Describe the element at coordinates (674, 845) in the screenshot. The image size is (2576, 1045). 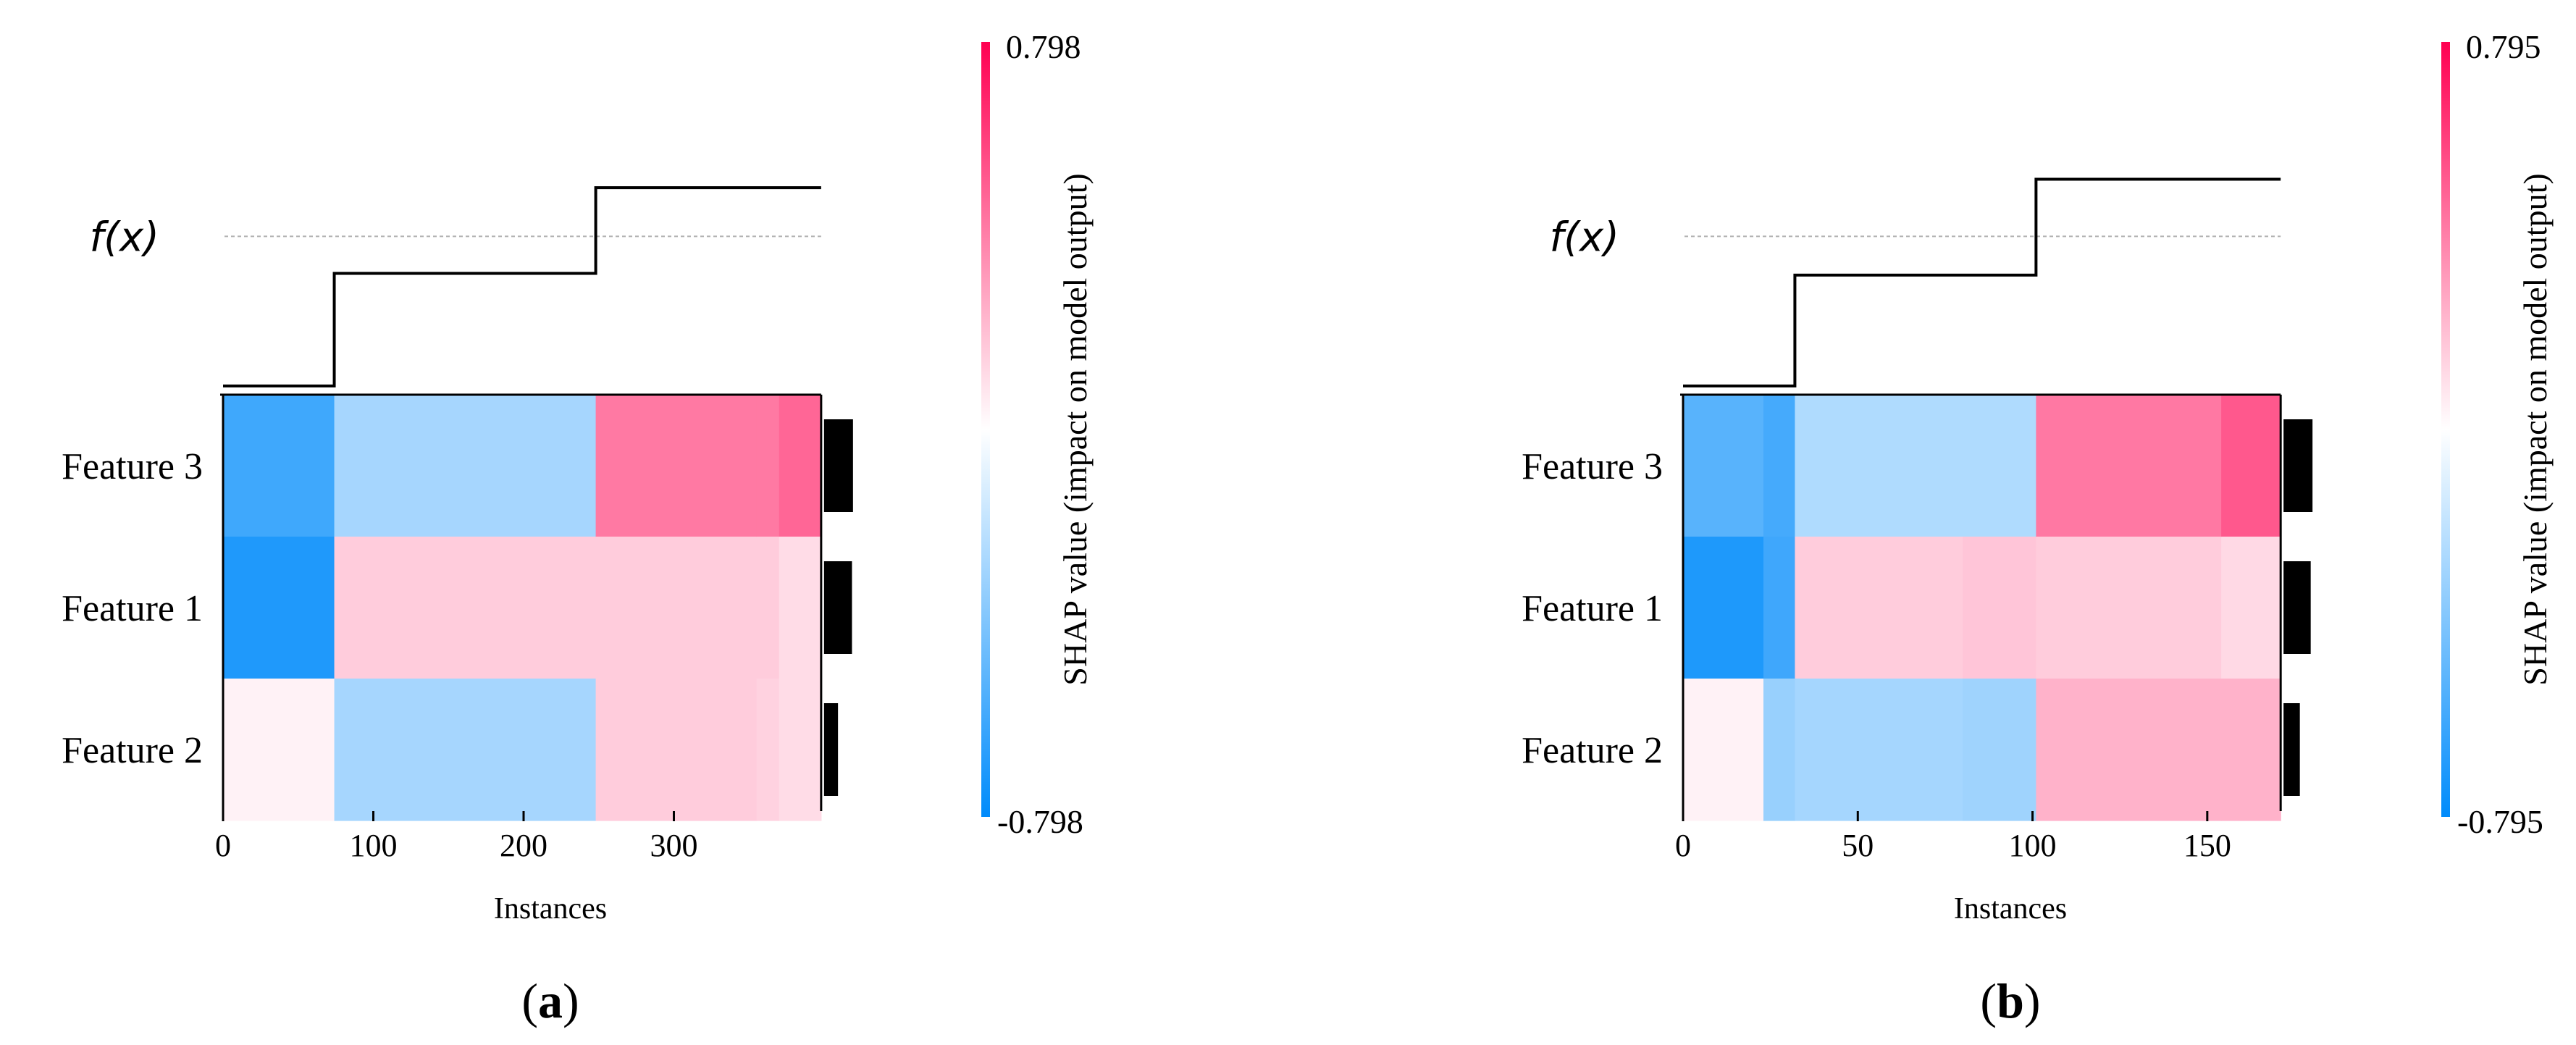
I see `x-tick-label: 300` at that location.